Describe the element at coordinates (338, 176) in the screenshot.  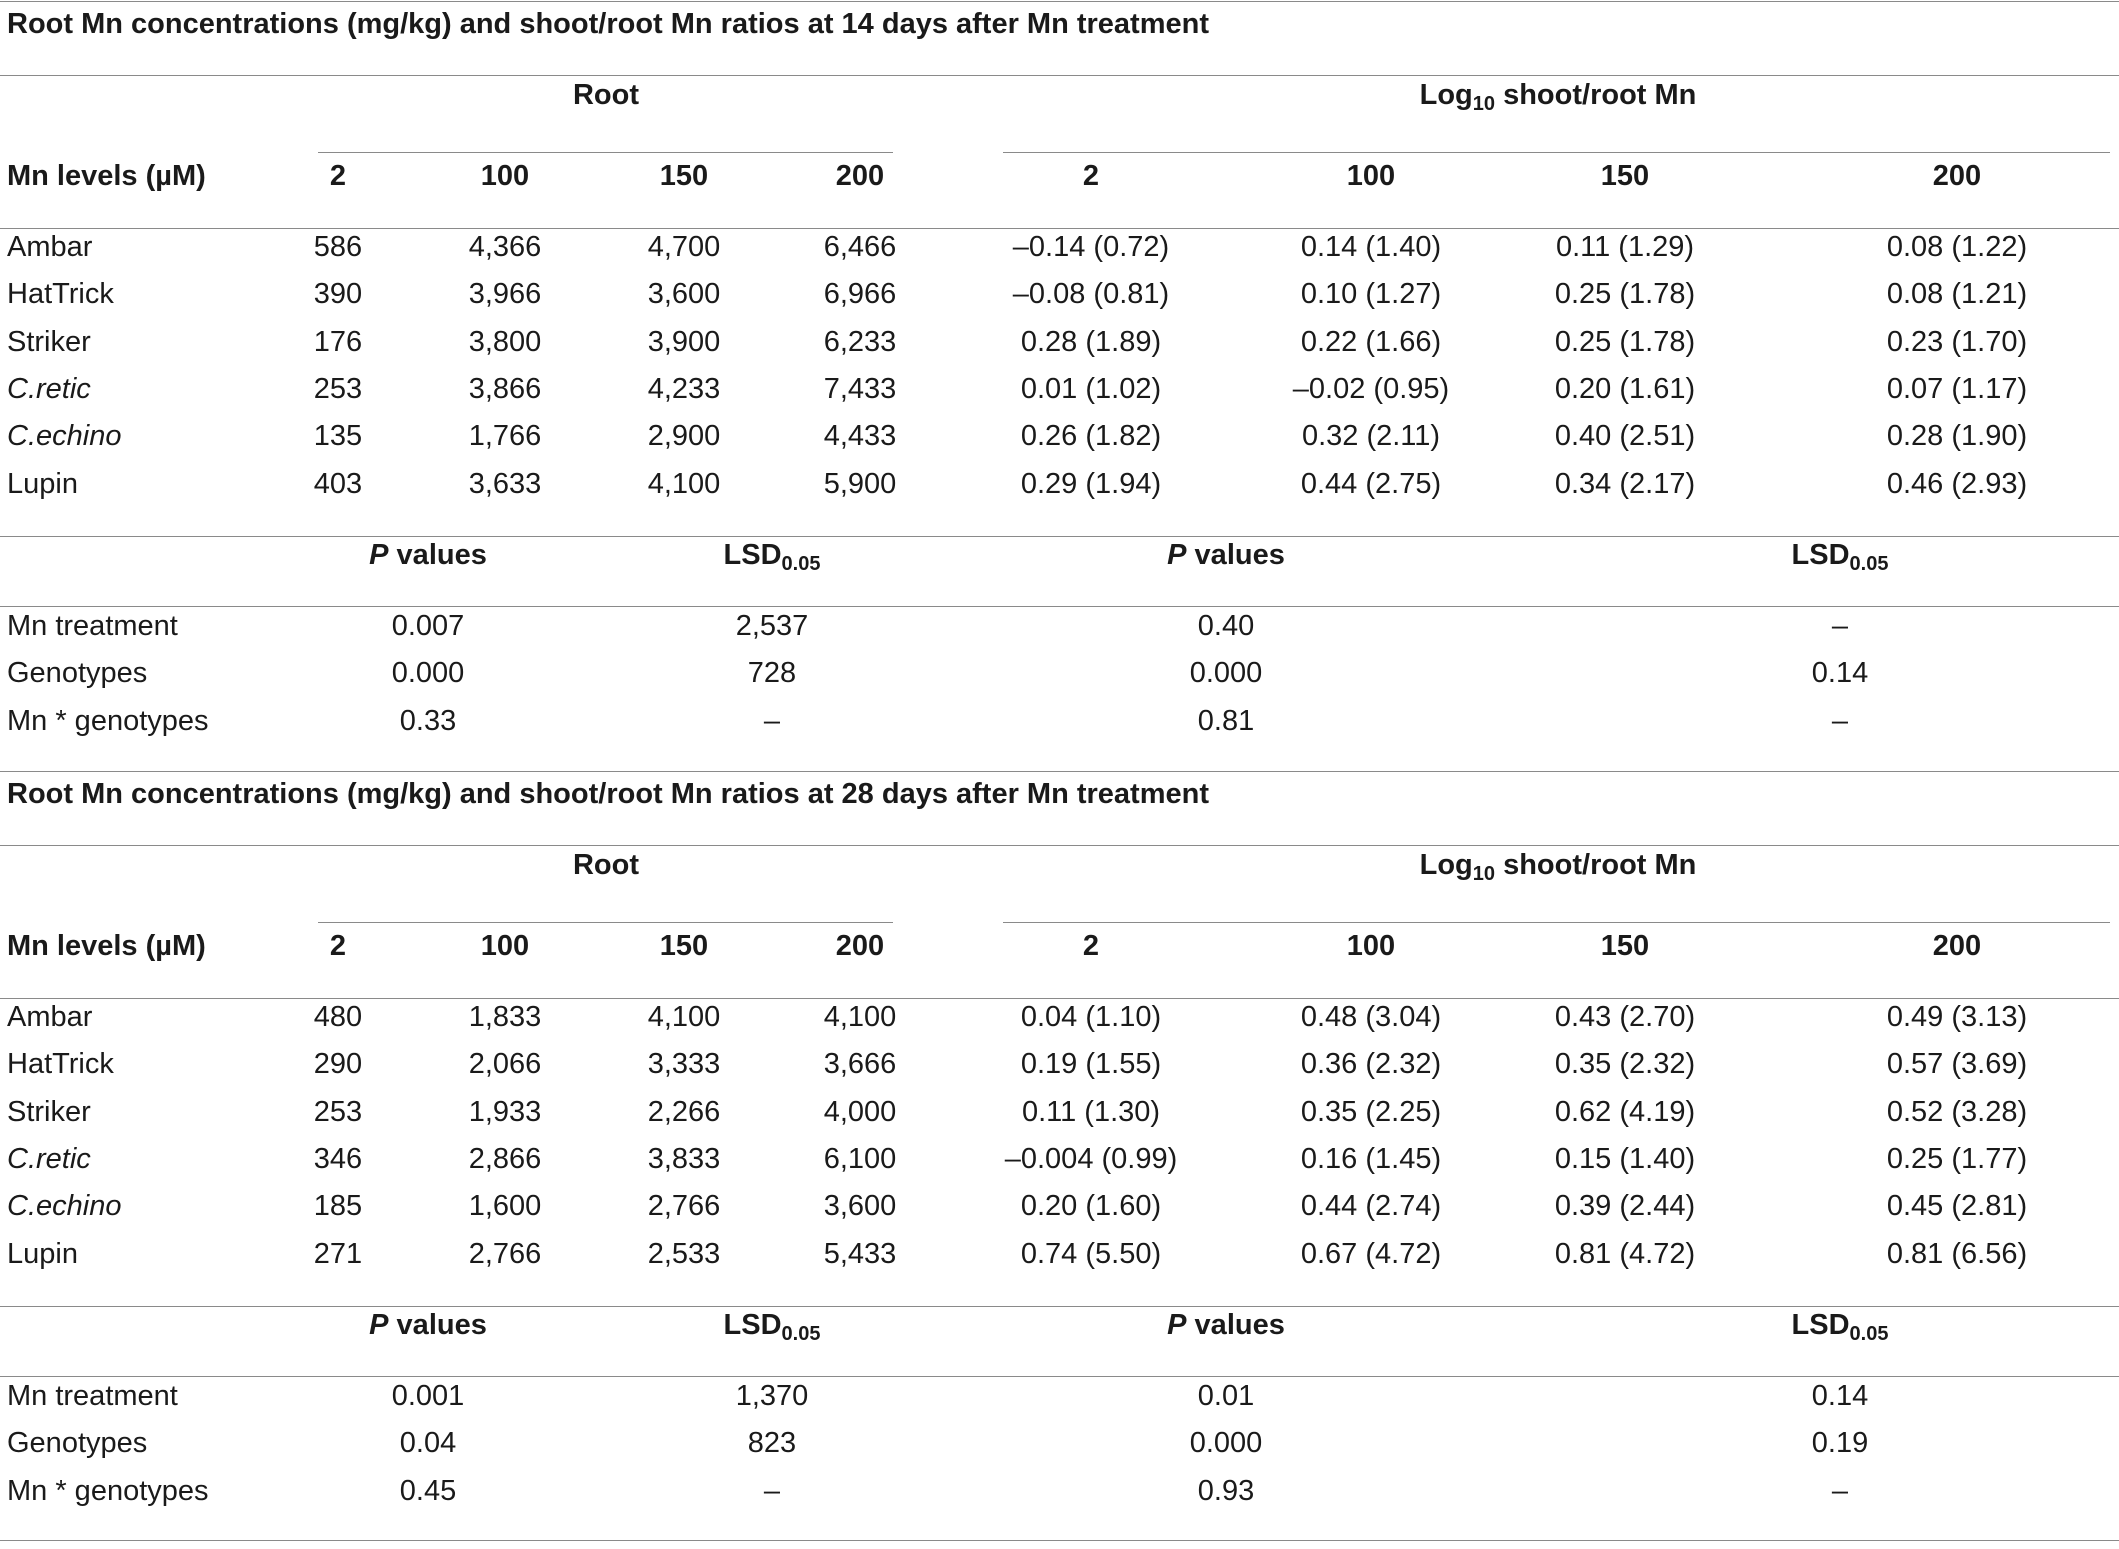
I see `root-level-header: 2` at that location.